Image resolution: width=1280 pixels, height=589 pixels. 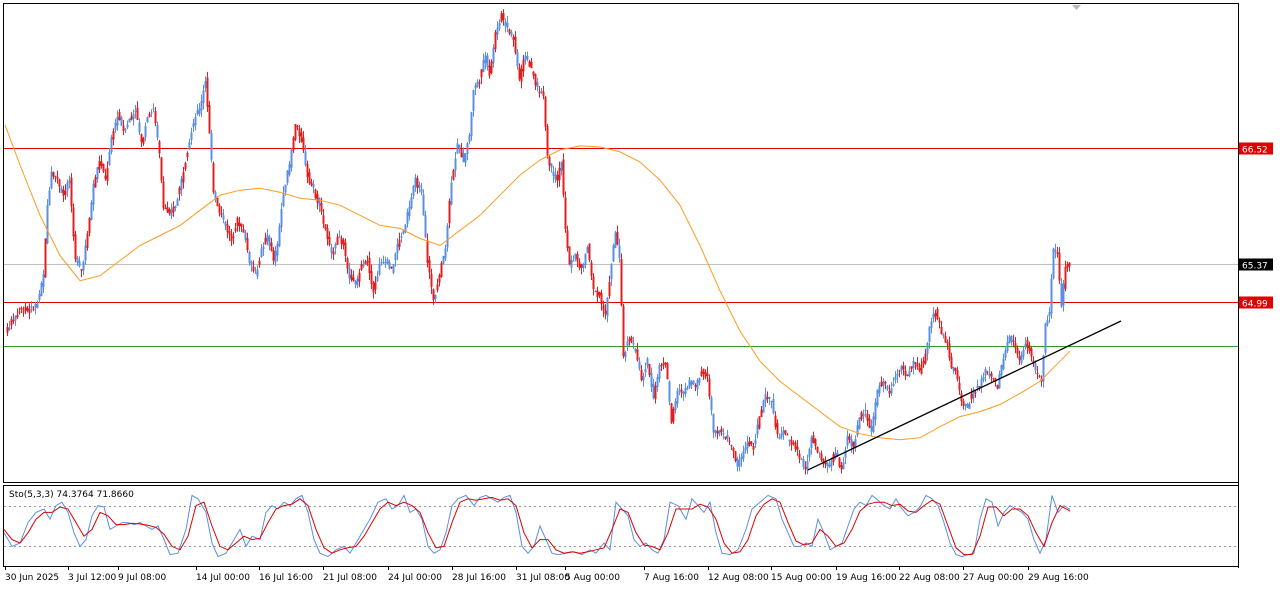 I want to click on x-tick-label: 19 Aug 16:00, so click(x=866, y=578).